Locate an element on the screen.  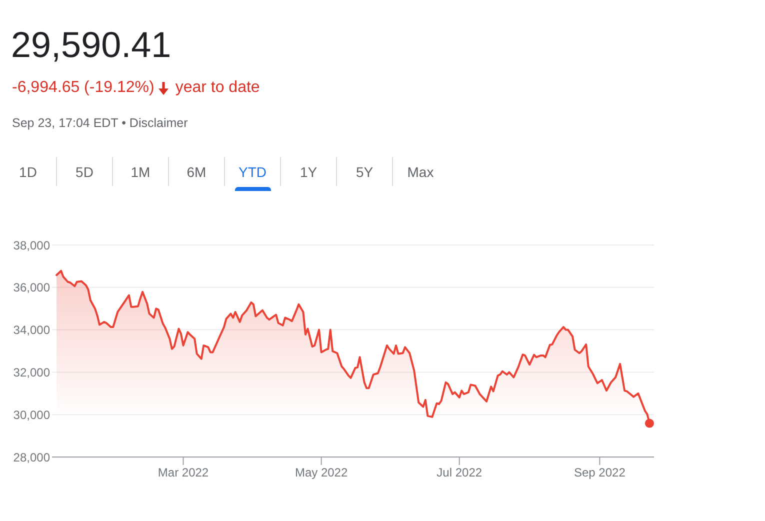
text: 1D is located at coordinates (28, 172).